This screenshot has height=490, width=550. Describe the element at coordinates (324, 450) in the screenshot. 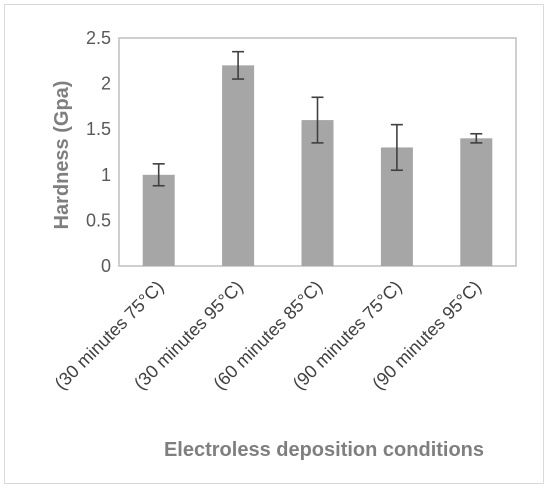

I see `x-axis-title: Electroless deposition conditions` at that location.